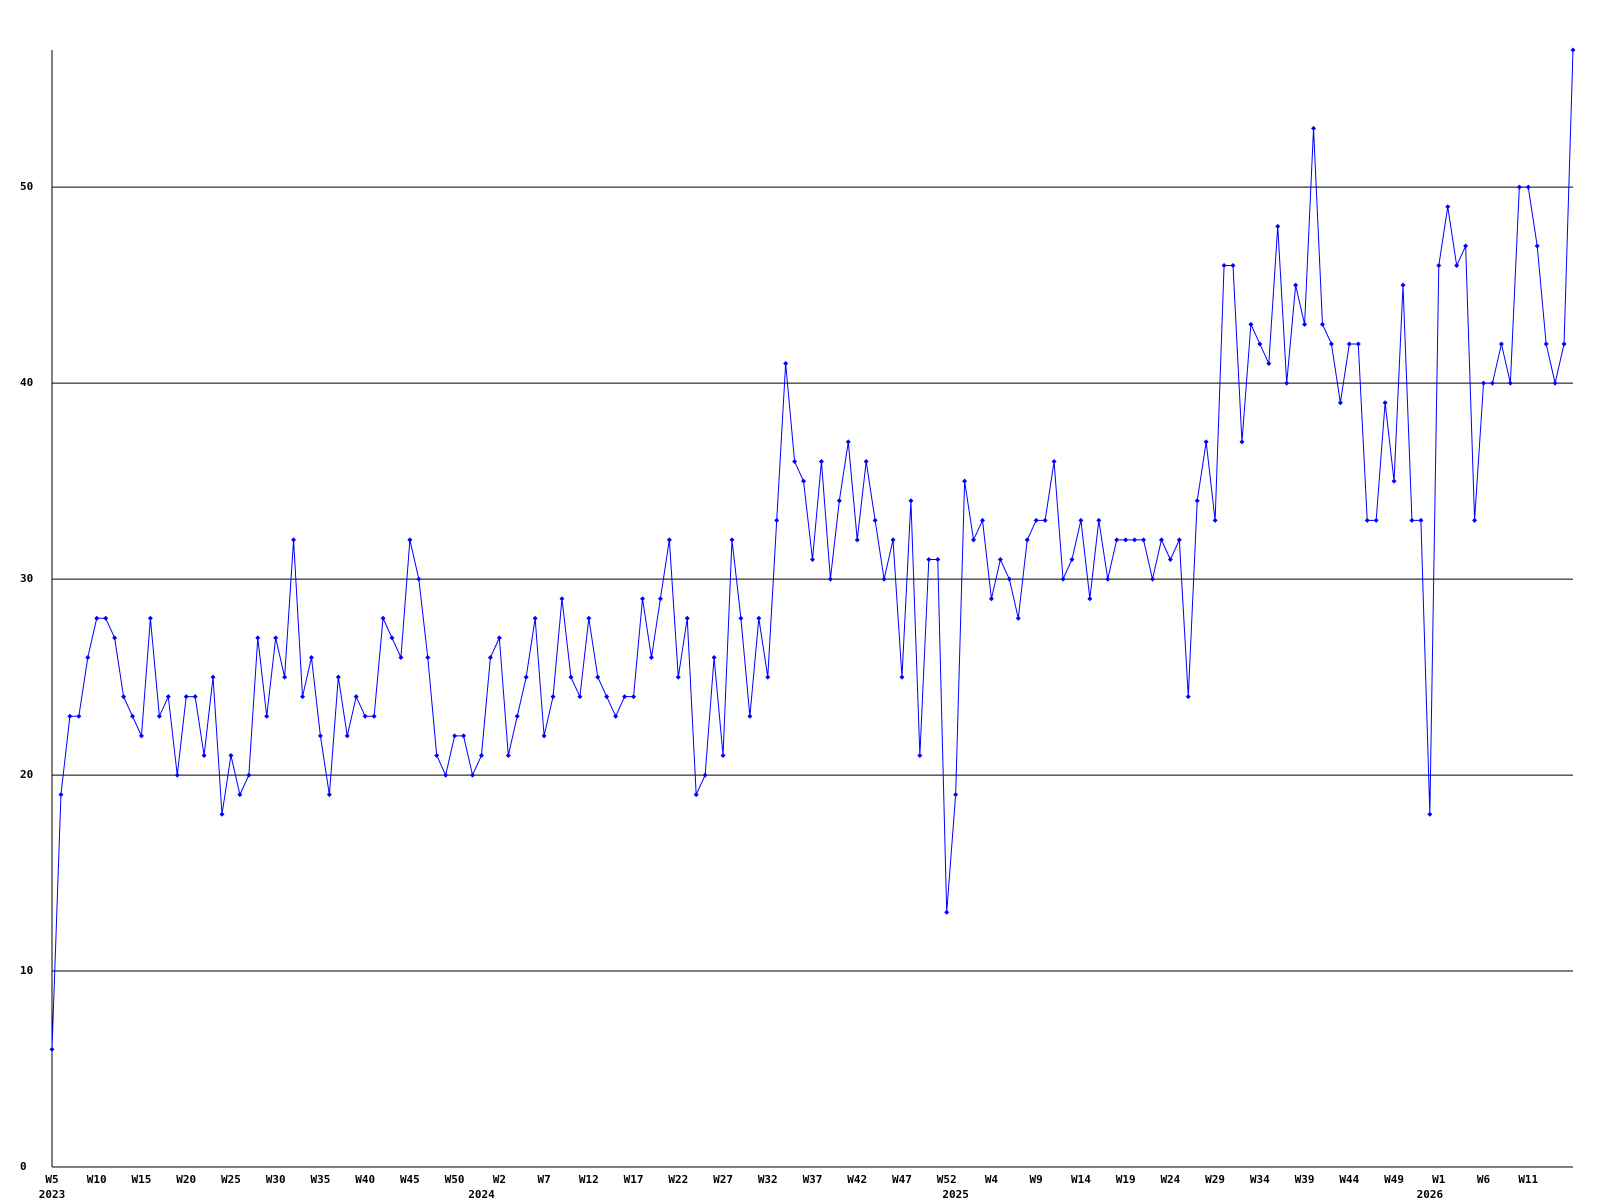  I want to click on y-tick-label: 50, so click(26, 186).